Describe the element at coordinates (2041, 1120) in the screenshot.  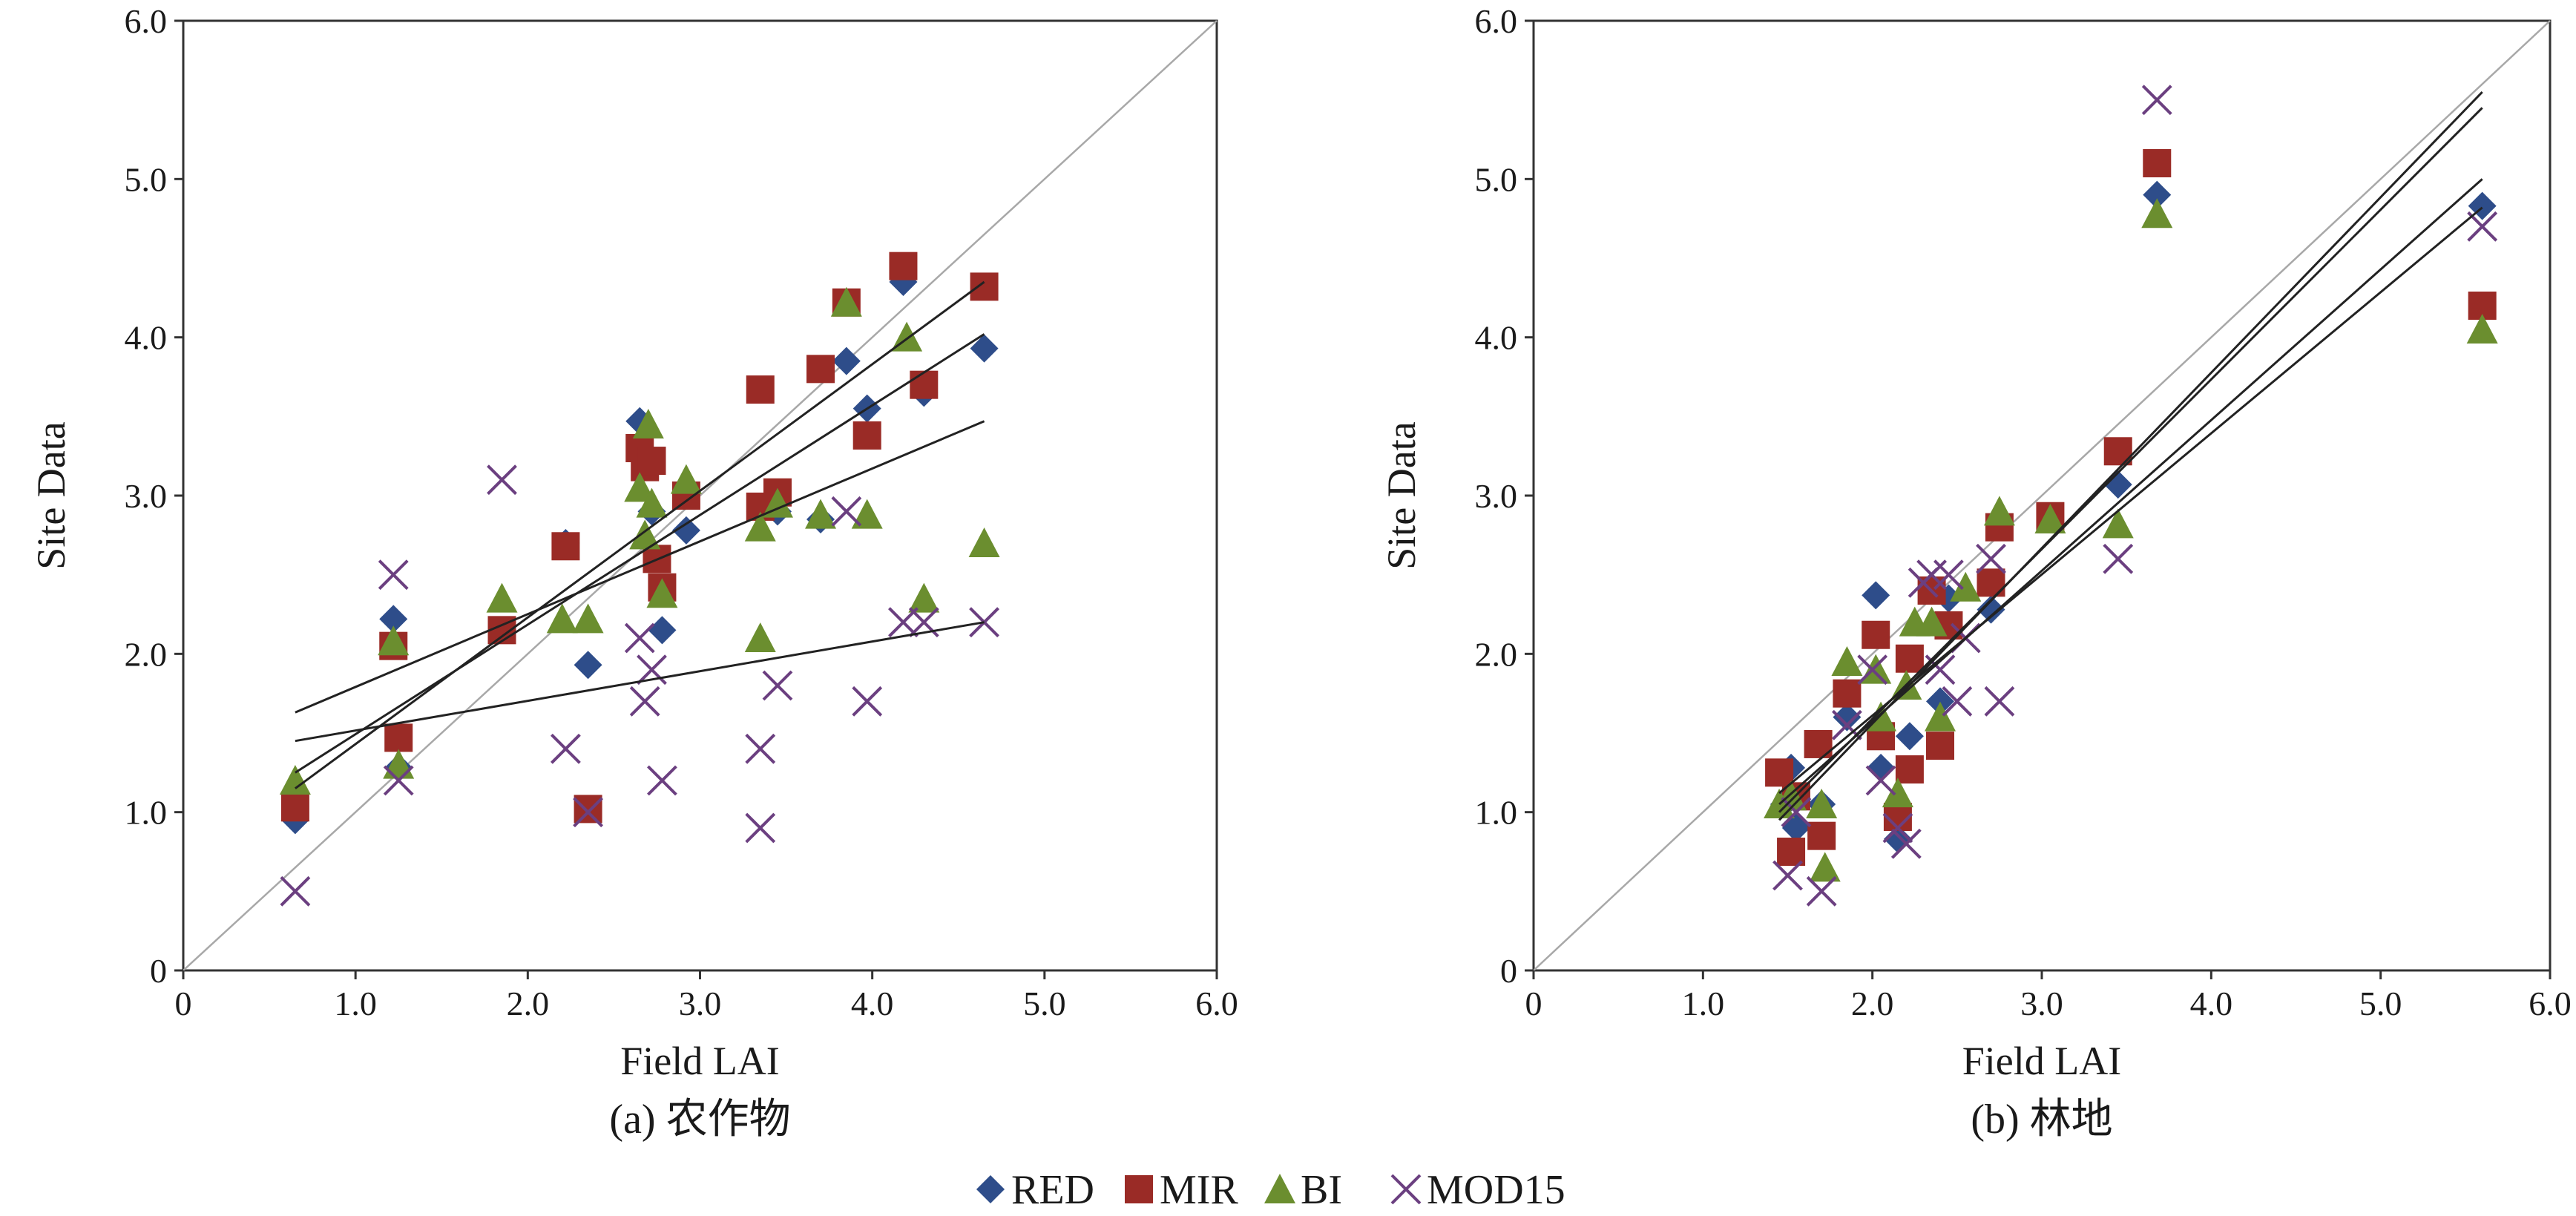
I see `panel-caption: (b) 林地` at that location.